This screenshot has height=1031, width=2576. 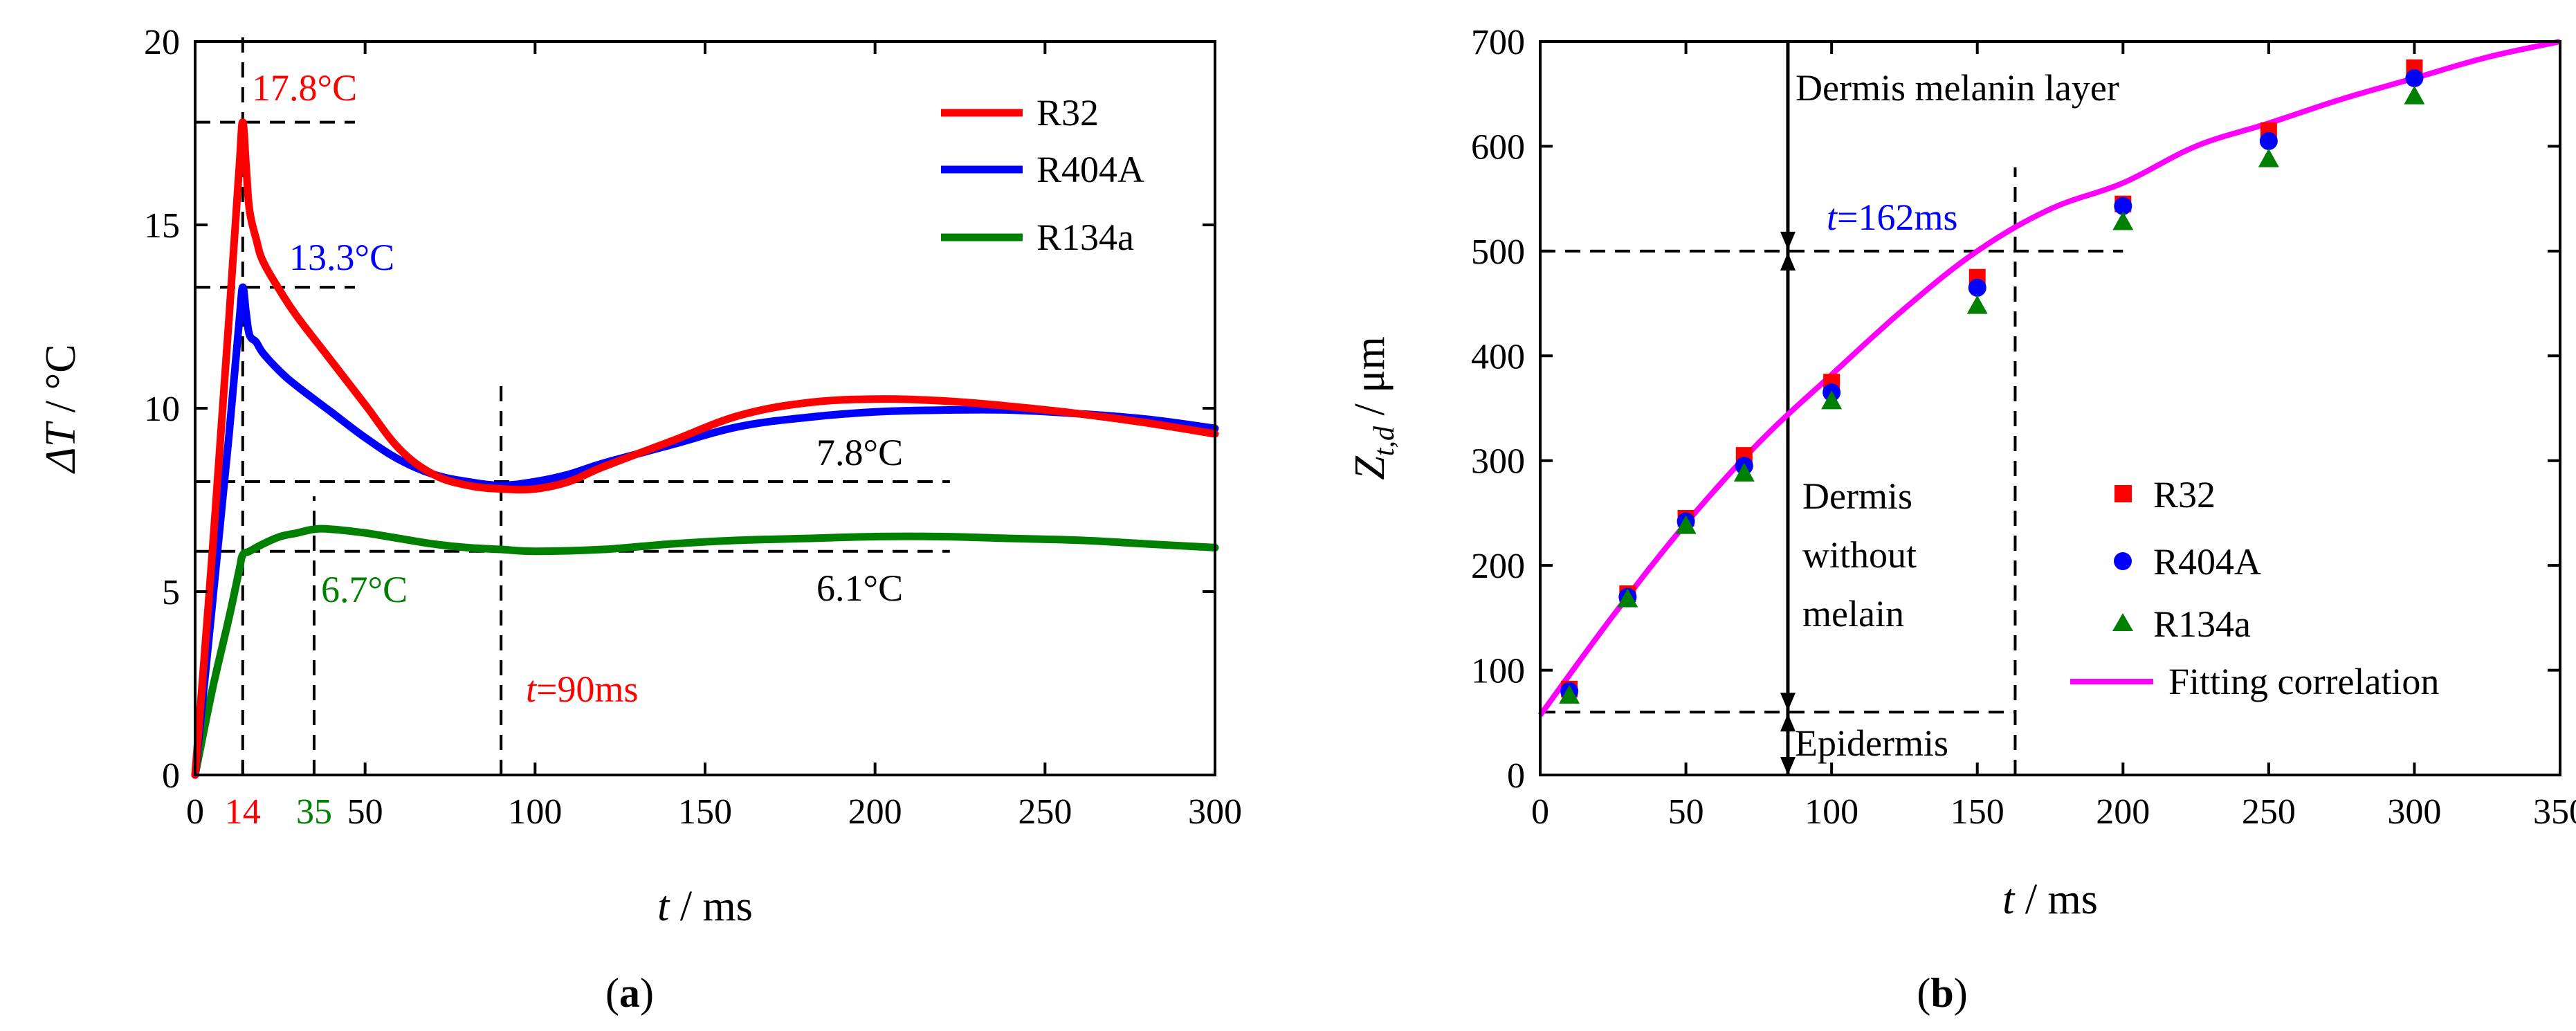 What do you see at coordinates (1540, 812) in the screenshot?
I see `panel-b-xtick-label: 0` at bounding box center [1540, 812].